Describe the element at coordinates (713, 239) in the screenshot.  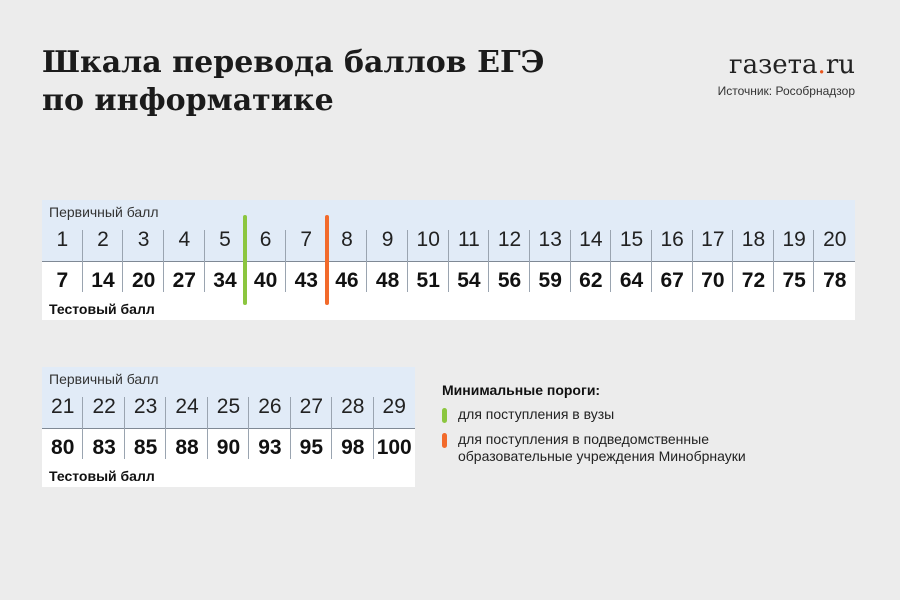
I see `primary-score: 17` at that location.